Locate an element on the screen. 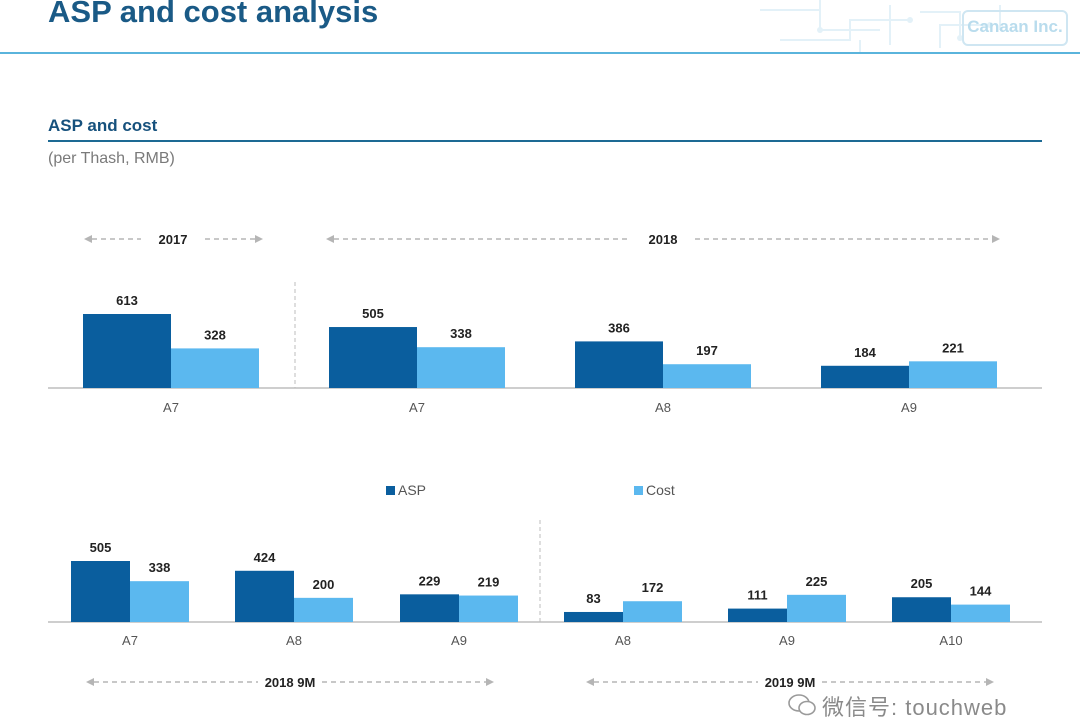  period-label: 2018 is located at coordinates (663, 239).